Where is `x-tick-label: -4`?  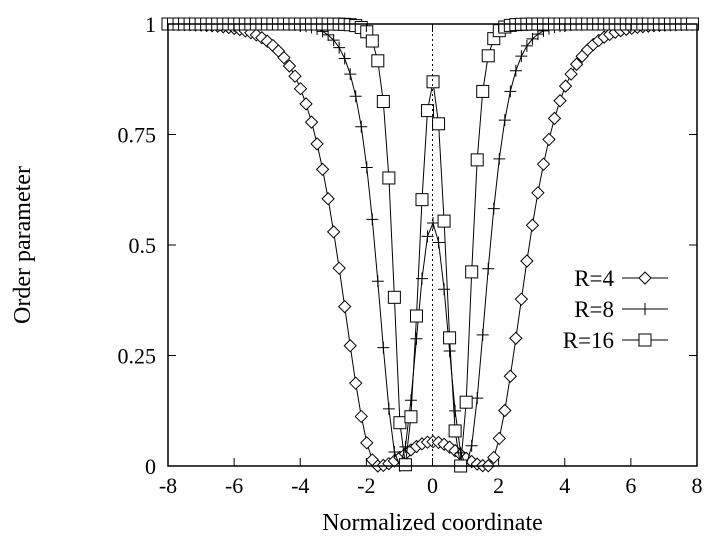
x-tick-label: -4 is located at coordinates (300, 485).